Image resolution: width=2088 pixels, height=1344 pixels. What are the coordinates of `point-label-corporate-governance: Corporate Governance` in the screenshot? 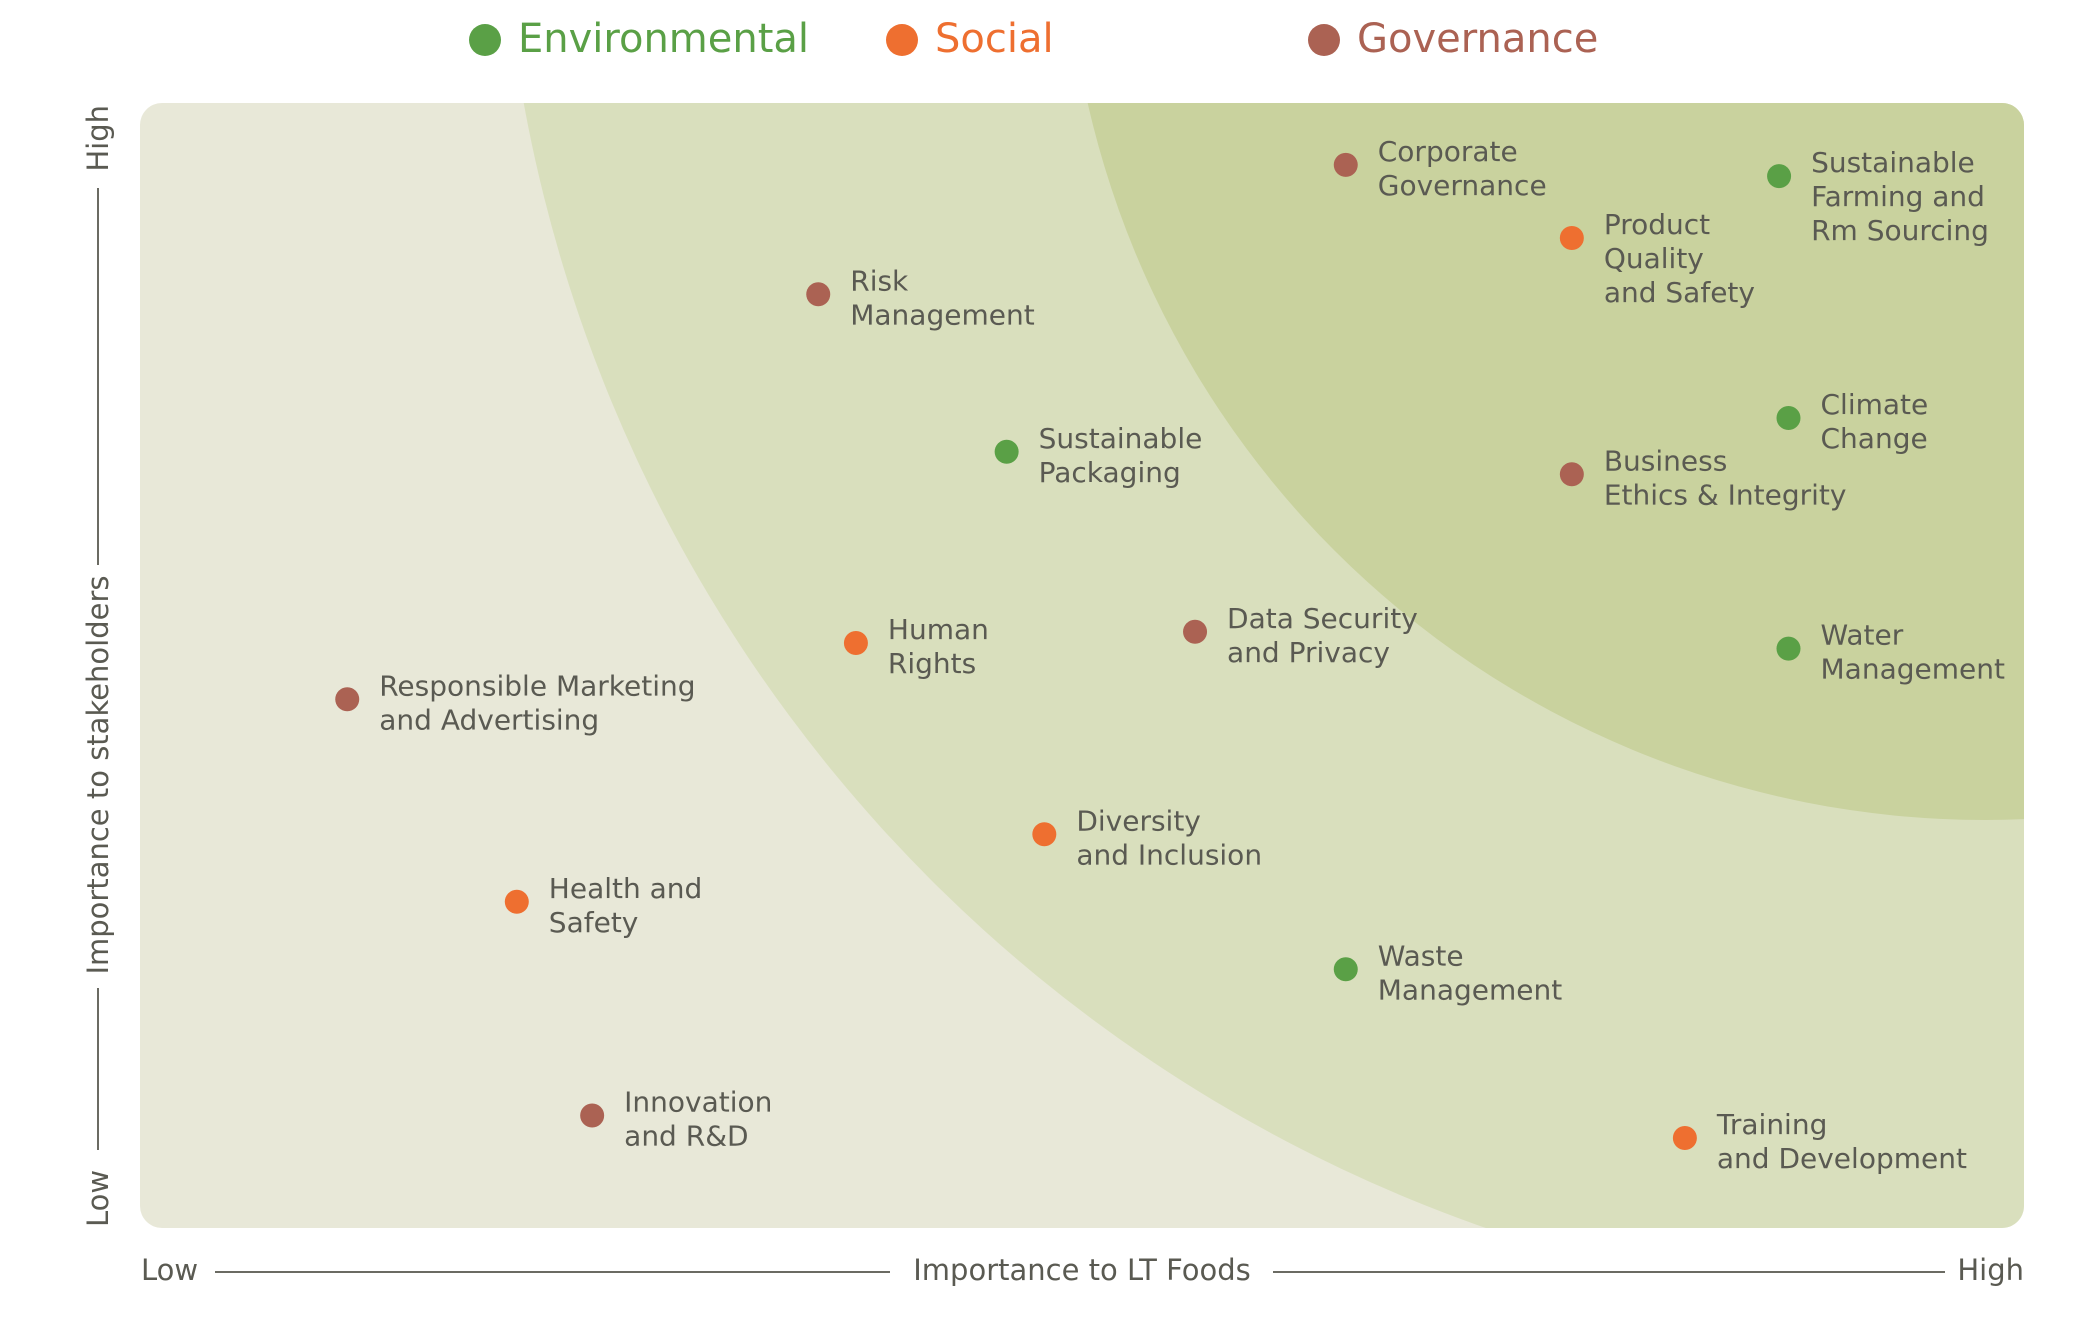 It's located at (1462, 168).